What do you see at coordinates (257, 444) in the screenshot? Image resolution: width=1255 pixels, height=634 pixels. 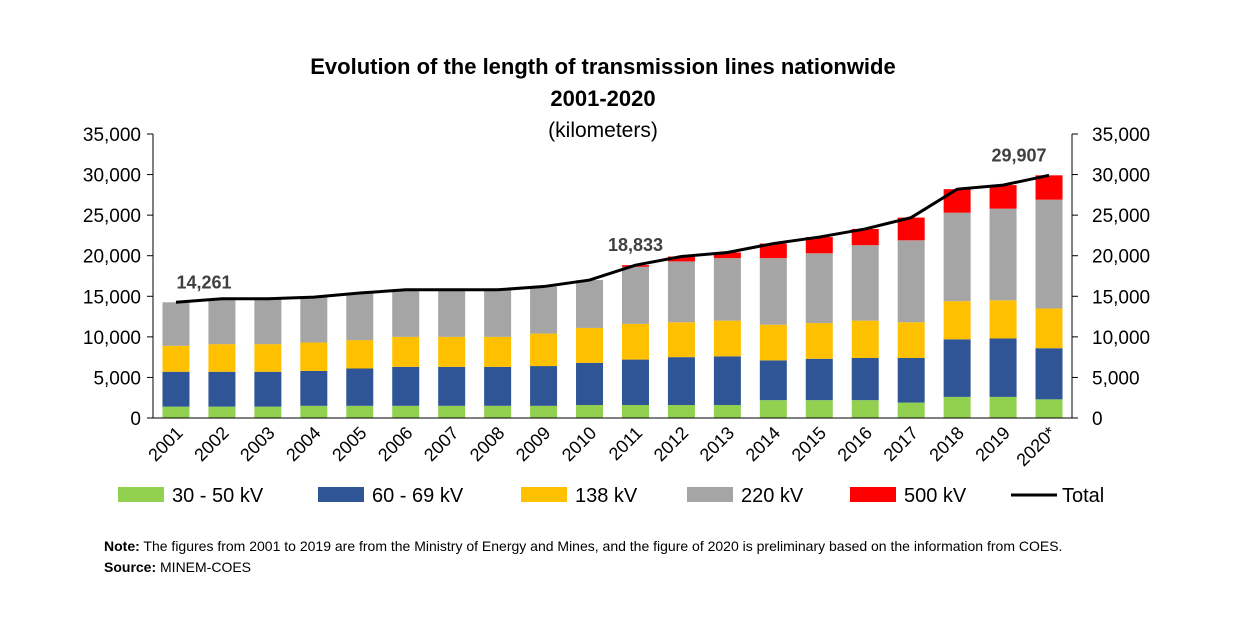 I see `x-tick-label: 2003` at bounding box center [257, 444].